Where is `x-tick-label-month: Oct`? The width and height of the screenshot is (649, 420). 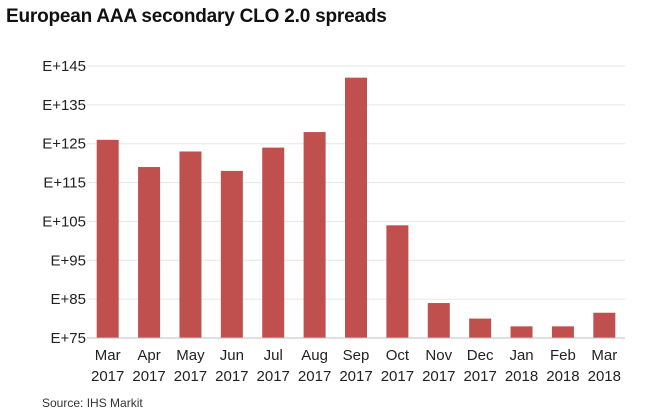
x-tick-label-month: Oct is located at coordinates (398, 355).